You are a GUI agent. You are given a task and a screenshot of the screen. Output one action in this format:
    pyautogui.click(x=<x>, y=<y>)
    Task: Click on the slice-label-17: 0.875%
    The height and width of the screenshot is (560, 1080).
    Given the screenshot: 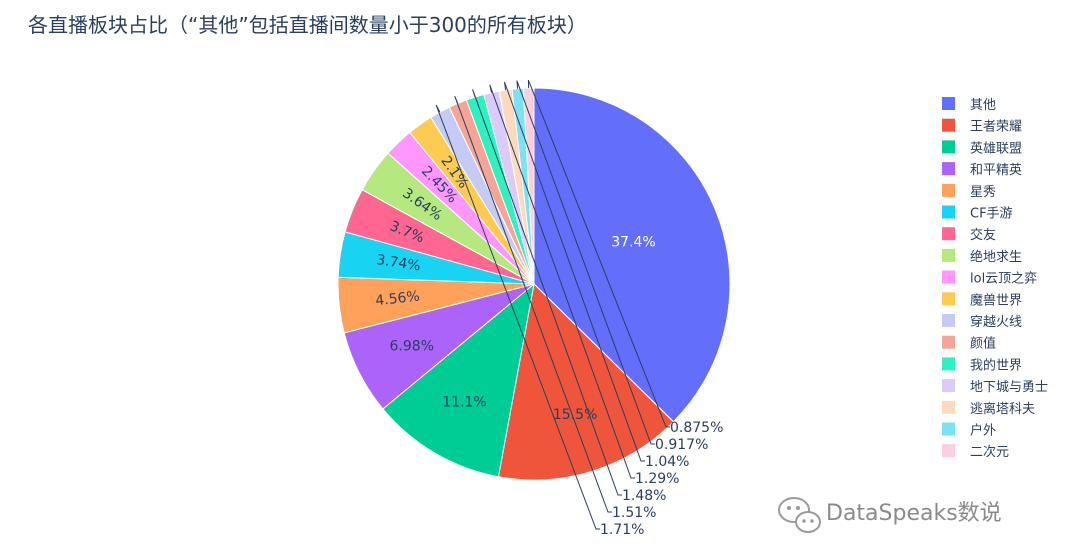 What is the action you would take?
    pyautogui.click(x=696, y=428)
    